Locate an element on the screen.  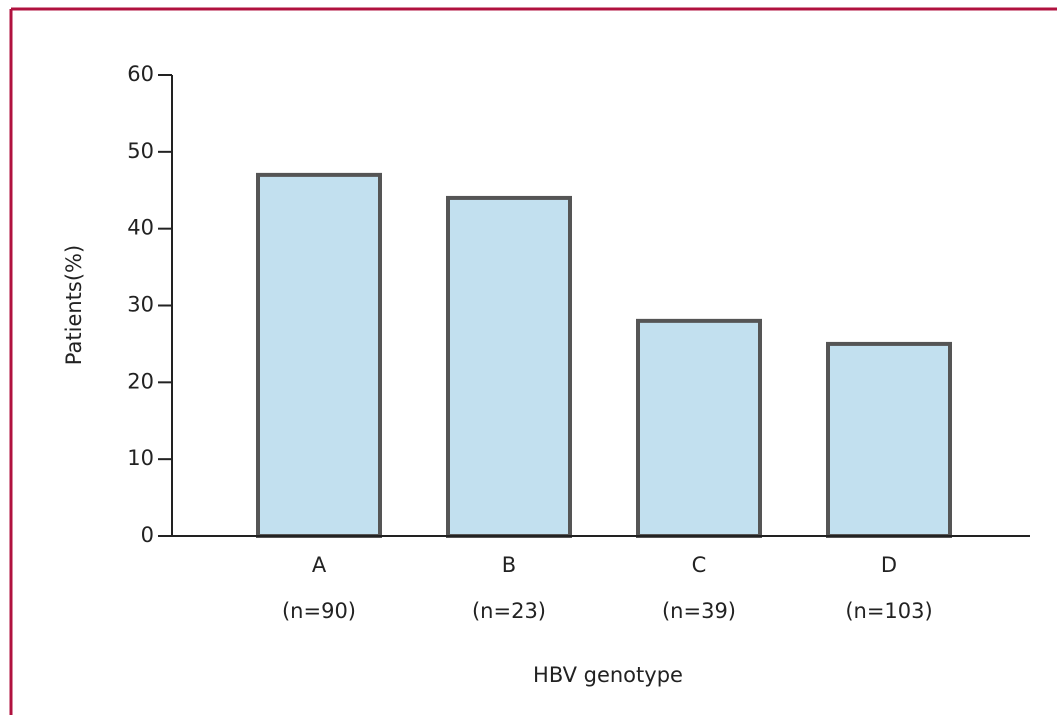
x-tick-note: (n=90) is located at coordinates (319, 611).